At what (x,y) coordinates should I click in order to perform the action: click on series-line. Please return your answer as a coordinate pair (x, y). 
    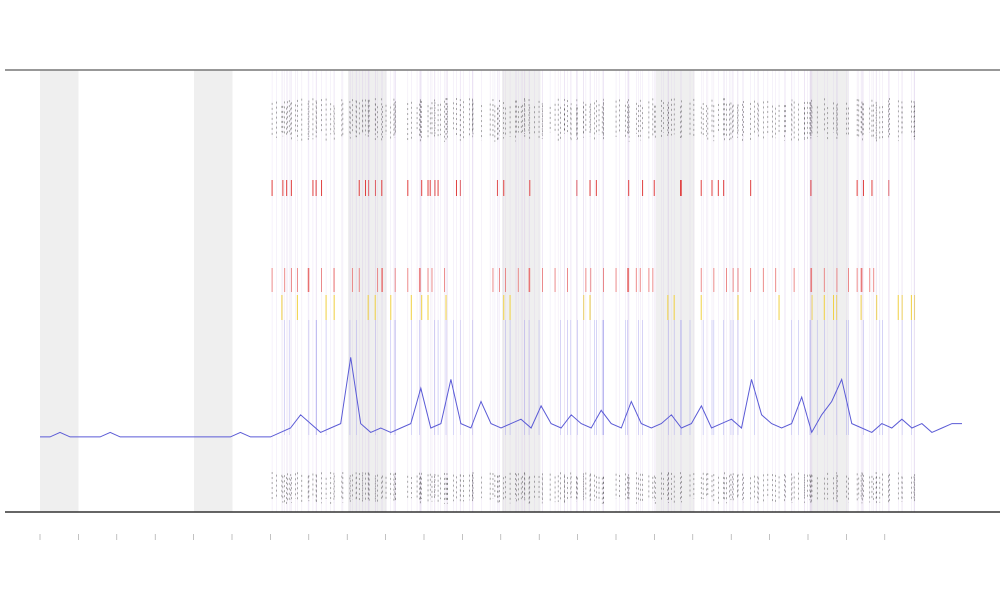
    Looking at the image, I should click on (501, 397).